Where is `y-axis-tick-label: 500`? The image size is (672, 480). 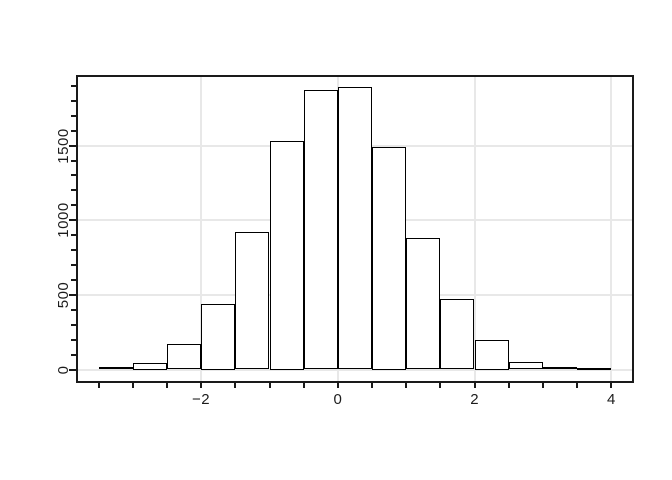
y-axis-tick-label: 500 is located at coordinates (63, 295).